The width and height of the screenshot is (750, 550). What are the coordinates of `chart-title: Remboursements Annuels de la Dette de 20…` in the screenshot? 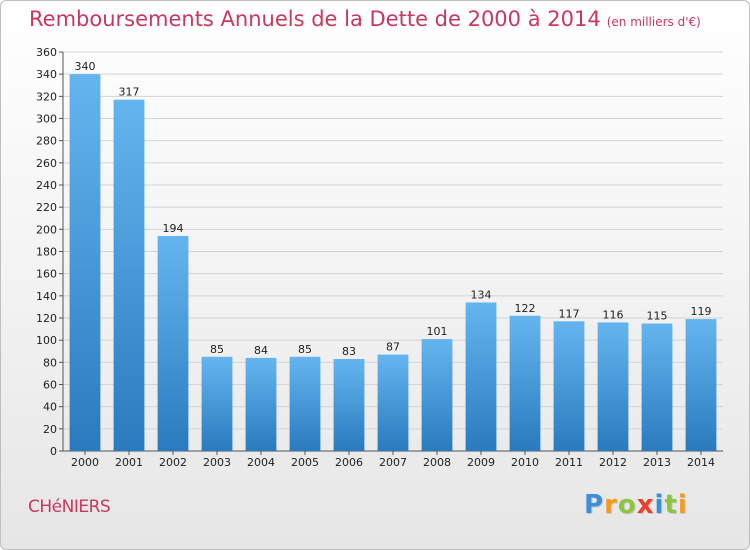 It's located at (365, 19).